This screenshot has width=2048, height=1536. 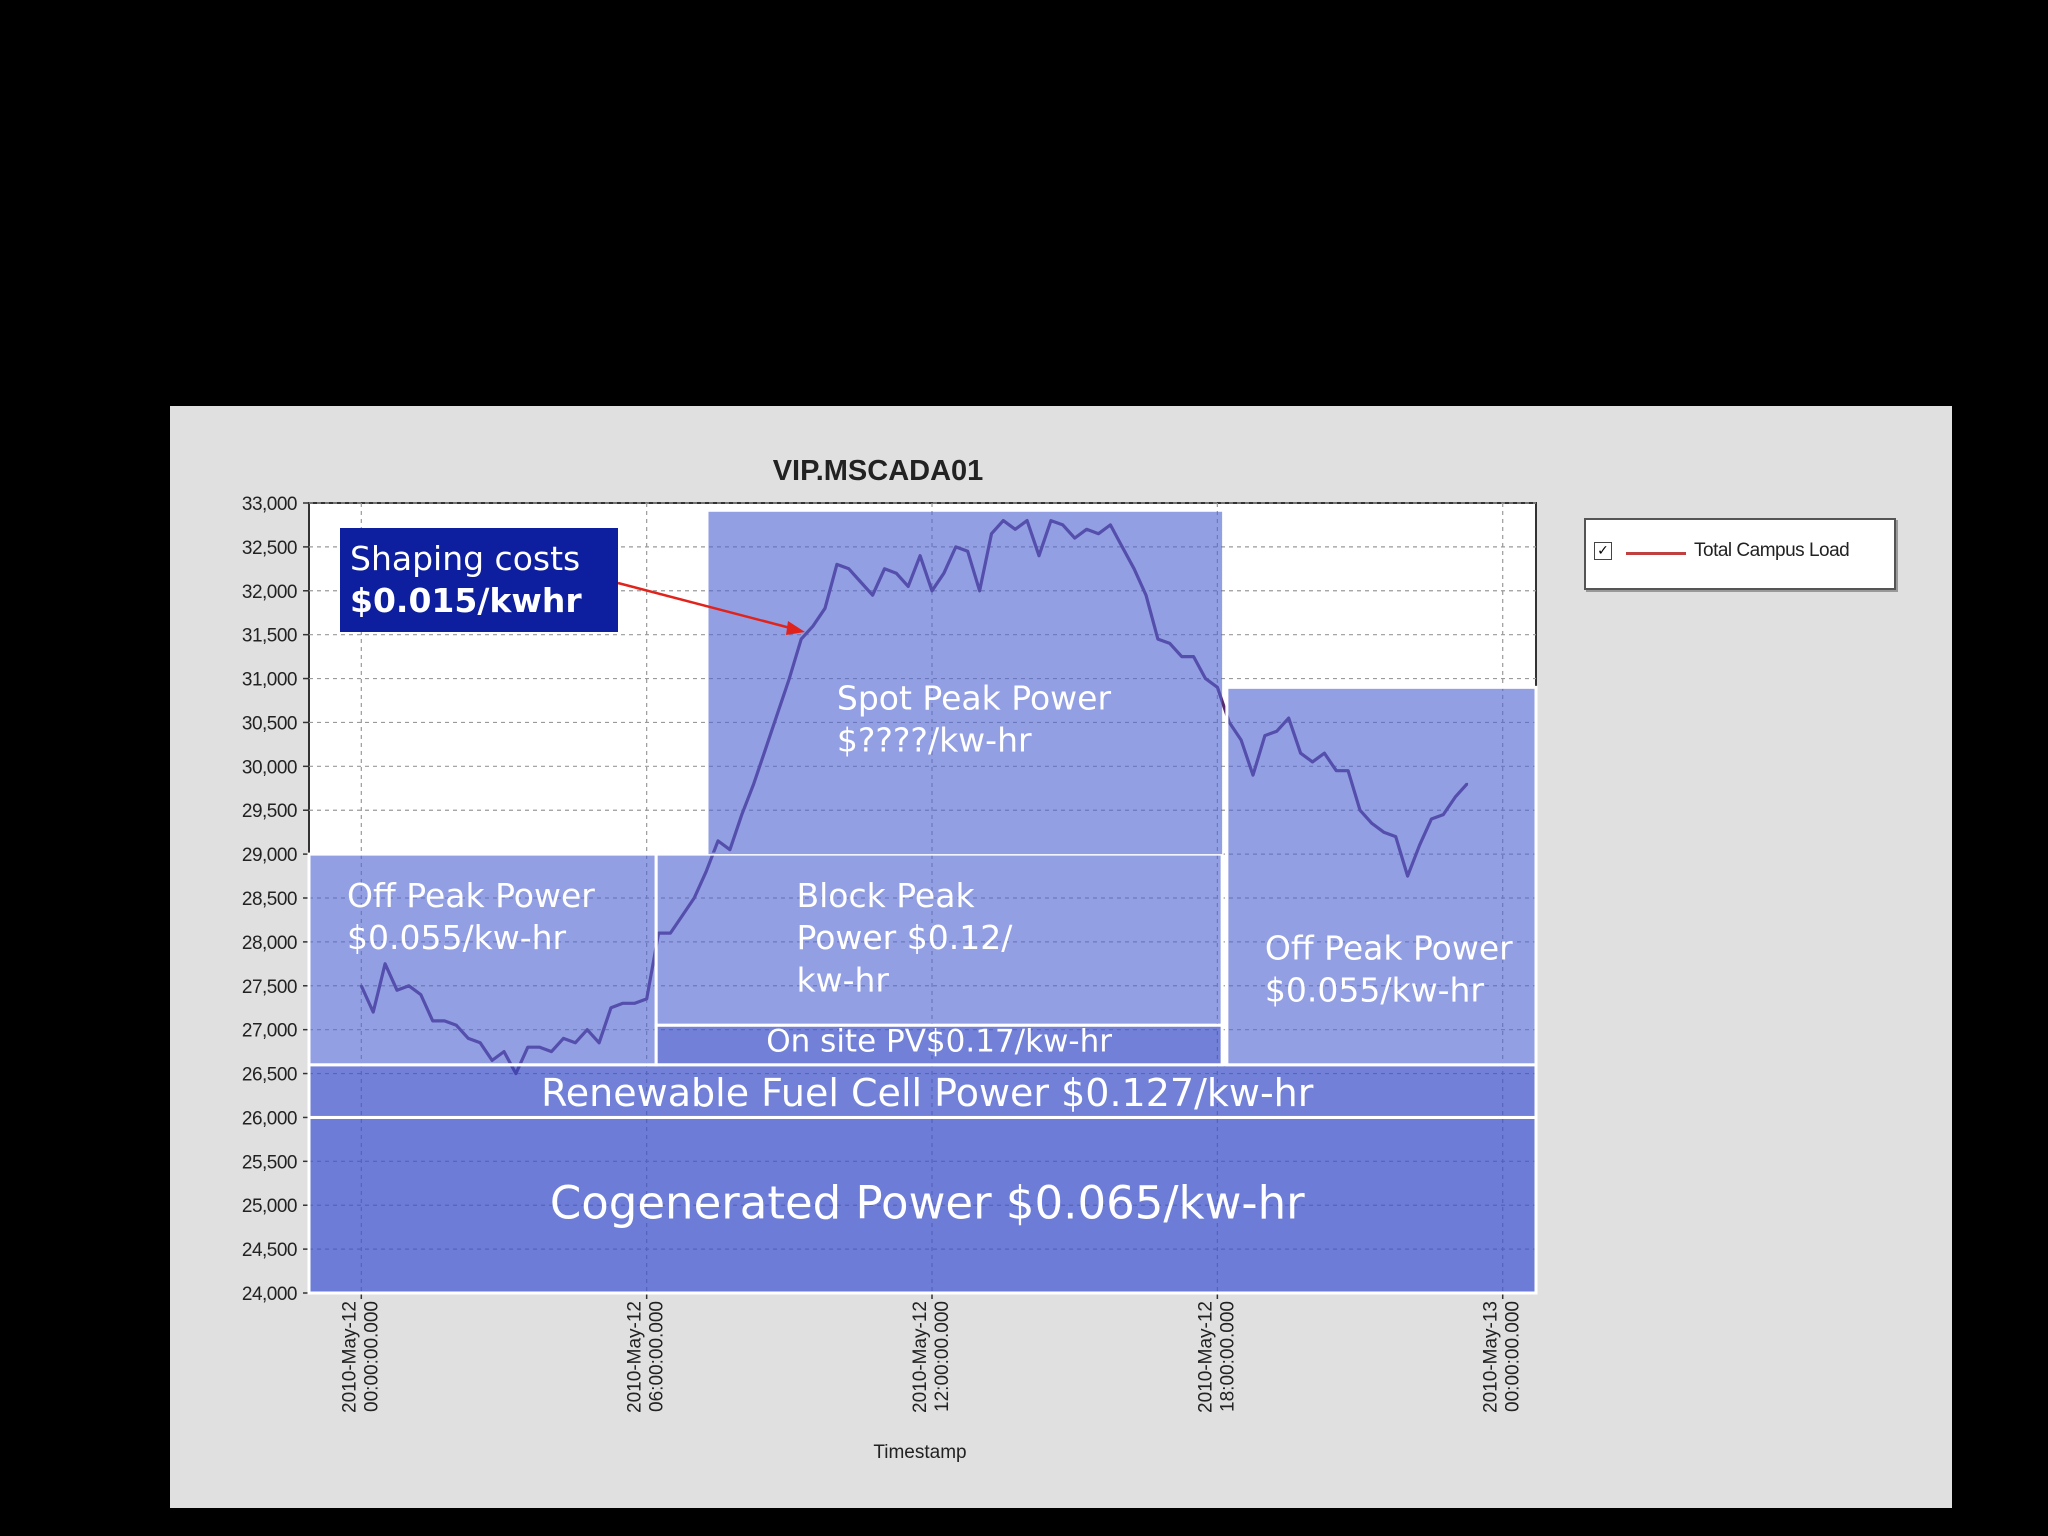 What do you see at coordinates (1389, 947) in the screenshot?
I see `off-peak-right-label-line: Off Peak Power` at bounding box center [1389, 947].